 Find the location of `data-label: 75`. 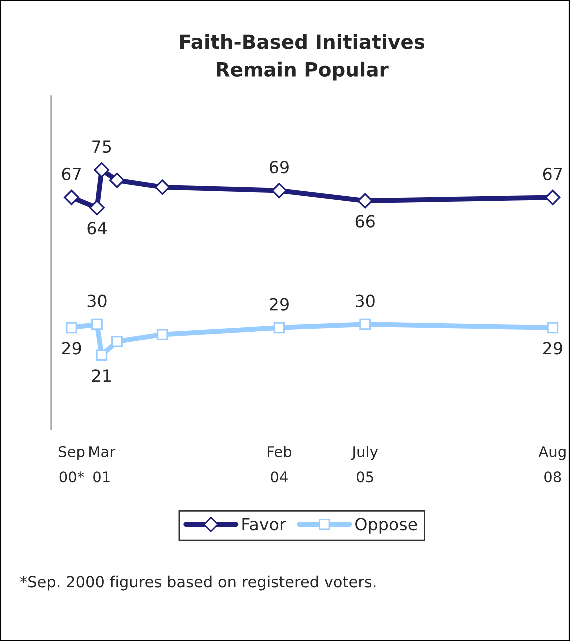

data-label: 75 is located at coordinates (102, 147).